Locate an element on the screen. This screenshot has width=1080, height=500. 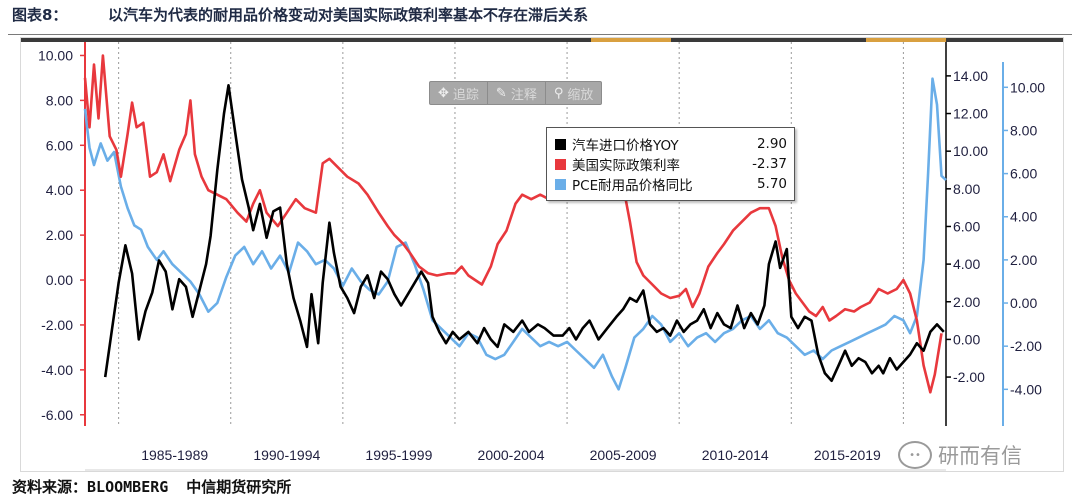
middle-tick-label: 0.00 is located at coordinates (966, 339).